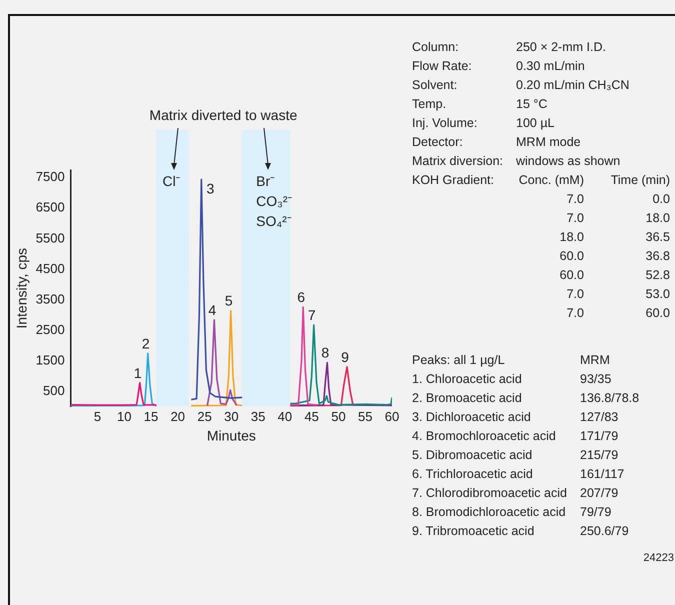 Image resolution: width=675 pixels, height=605 pixels. Describe the element at coordinates (54, 390) in the screenshot. I see `y-tick-label: 500` at that location.